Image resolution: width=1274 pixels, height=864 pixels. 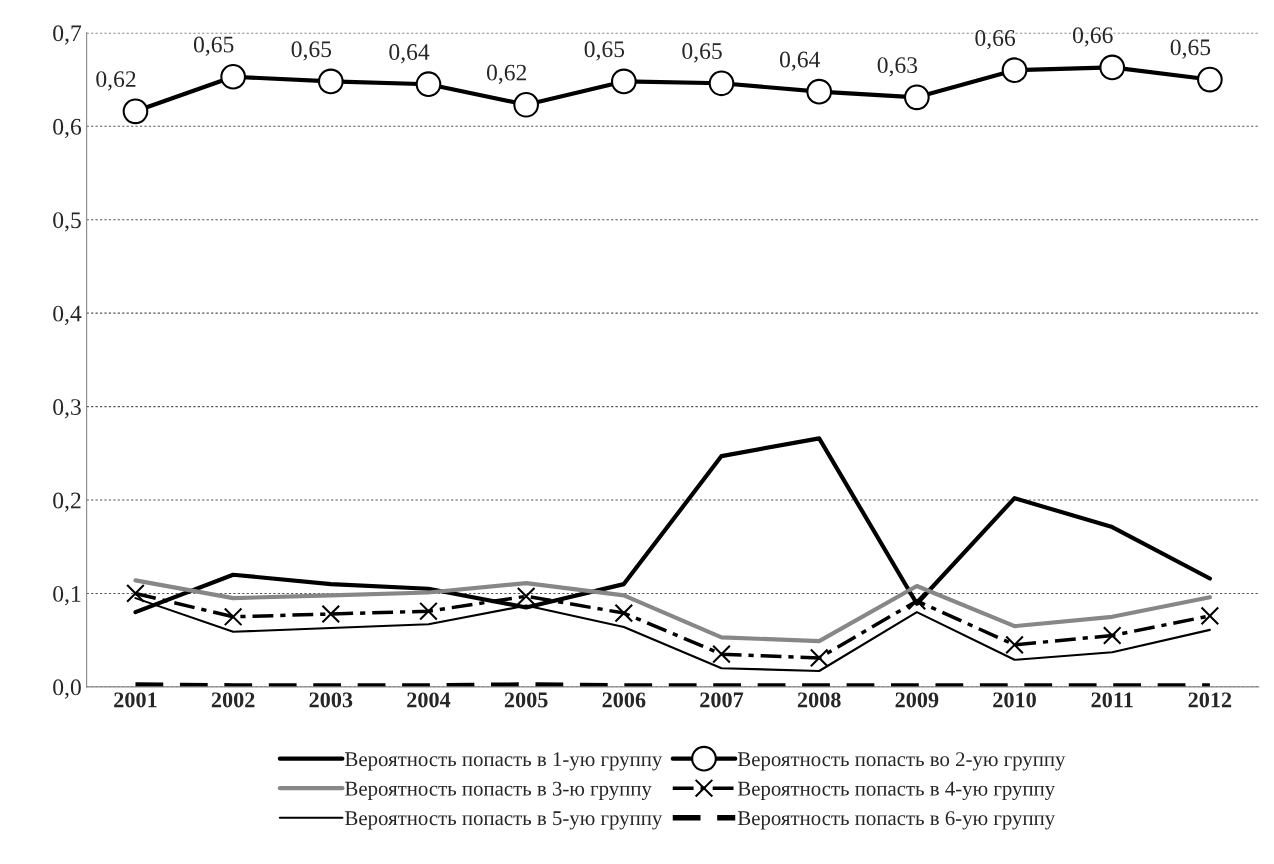 I want to click on legend-label: Вероятность попасть в 6-ую группу, so click(x=896, y=820).